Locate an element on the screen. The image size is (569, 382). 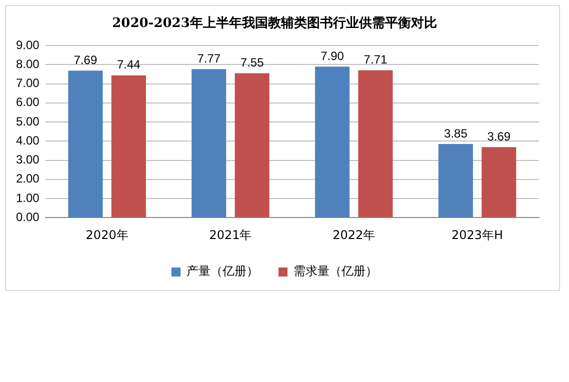
legend-label: 产量（亿册） is located at coordinates (222, 271).